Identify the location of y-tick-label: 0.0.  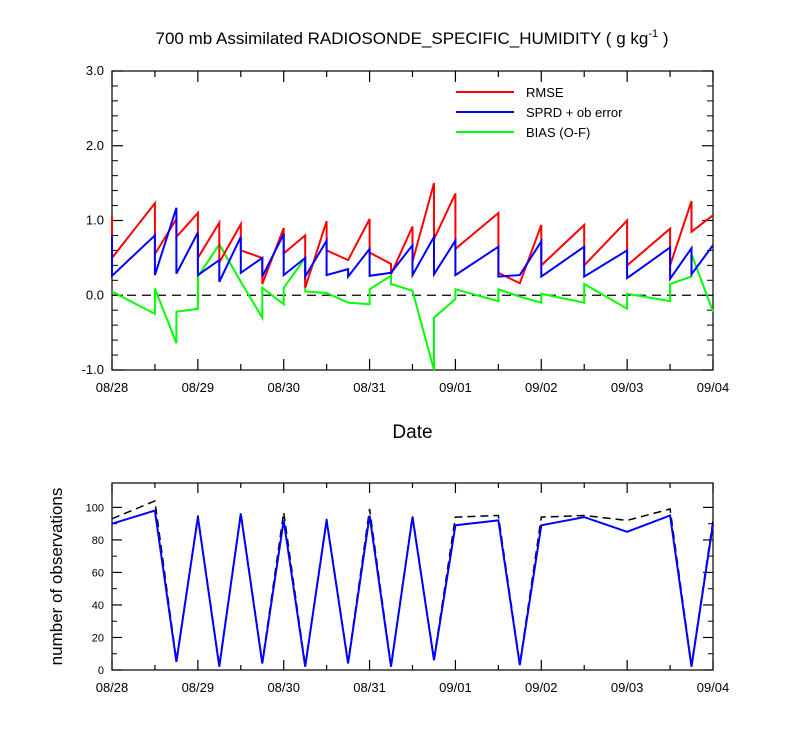
(95, 294).